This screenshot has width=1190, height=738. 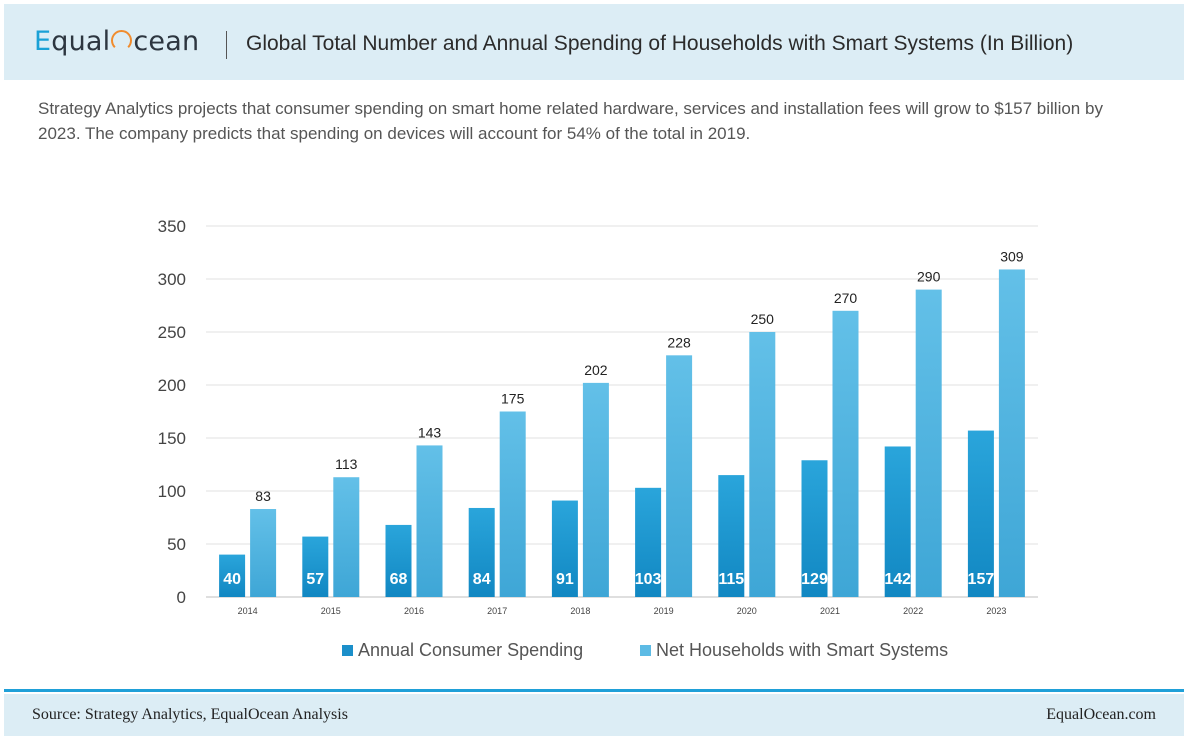 I want to click on data-label-households: 309, so click(x=1012, y=256).